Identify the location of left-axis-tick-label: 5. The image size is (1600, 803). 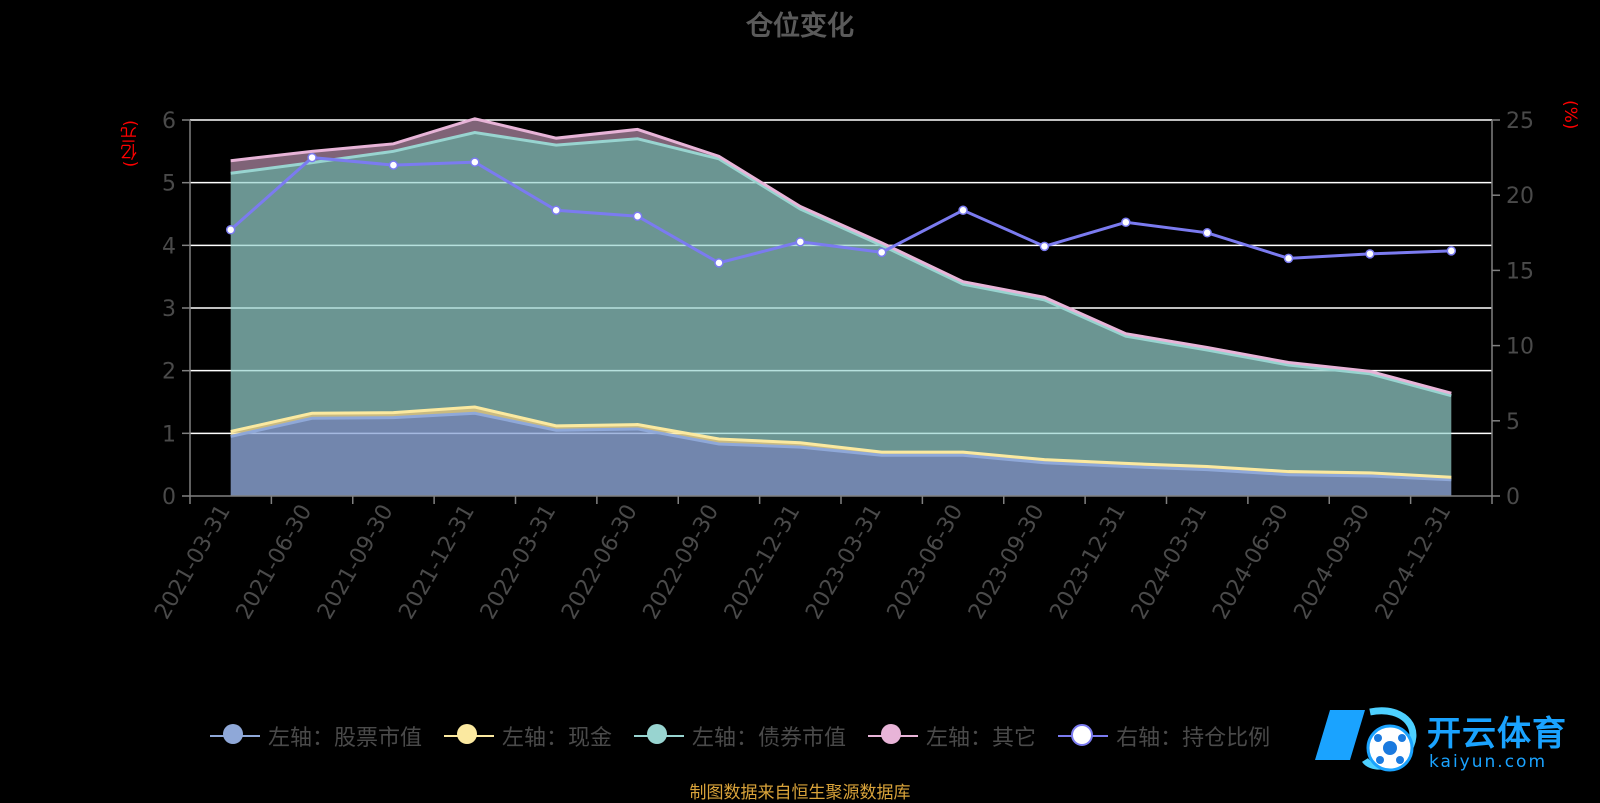
(169, 184).